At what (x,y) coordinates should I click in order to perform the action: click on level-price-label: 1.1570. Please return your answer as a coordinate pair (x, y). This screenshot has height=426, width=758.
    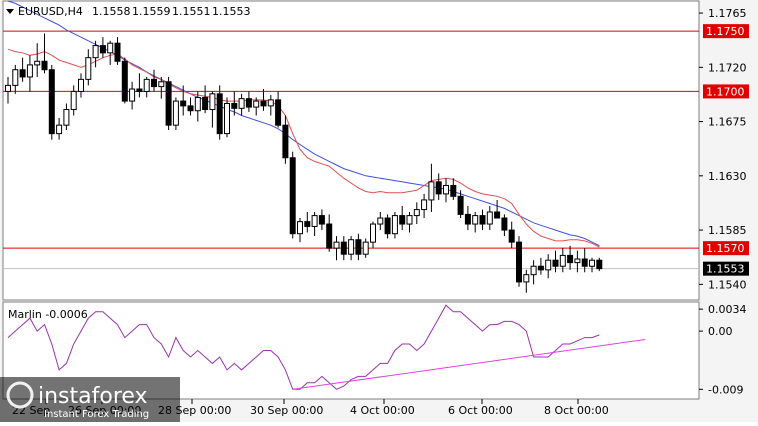
    Looking at the image, I should click on (725, 248).